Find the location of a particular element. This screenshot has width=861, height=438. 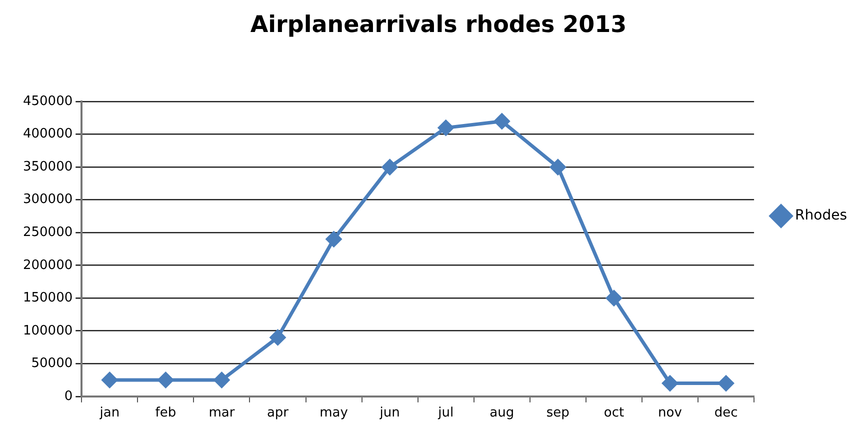

y-tick-label: 300000 is located at coordinates (47, 200).